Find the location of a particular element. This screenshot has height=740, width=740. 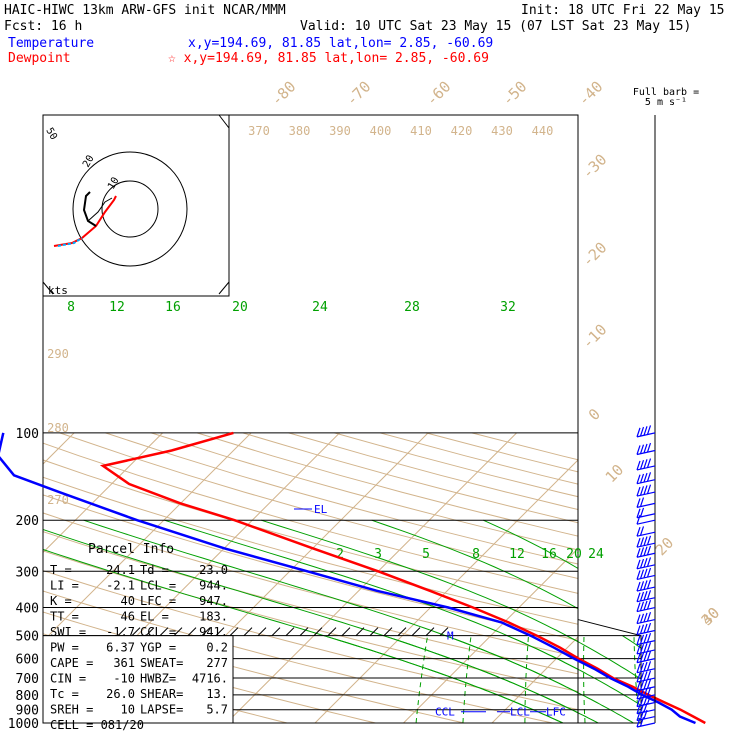

isotherm-label-top: -40 is located at coordinates (591, 94).